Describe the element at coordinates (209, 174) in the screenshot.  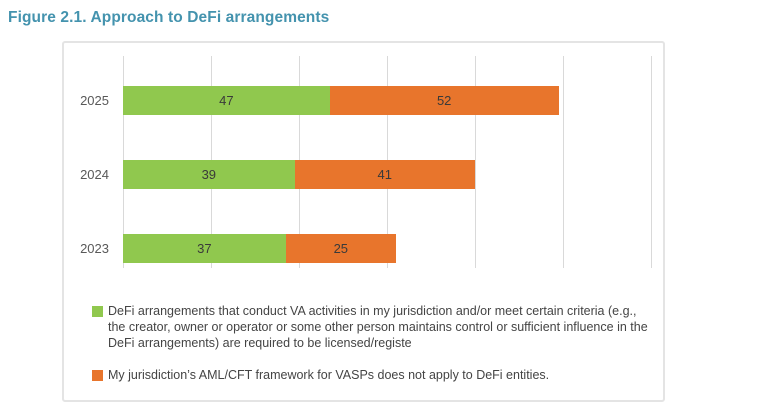
I see `bar-segment-series1-2024: 39` at that location.